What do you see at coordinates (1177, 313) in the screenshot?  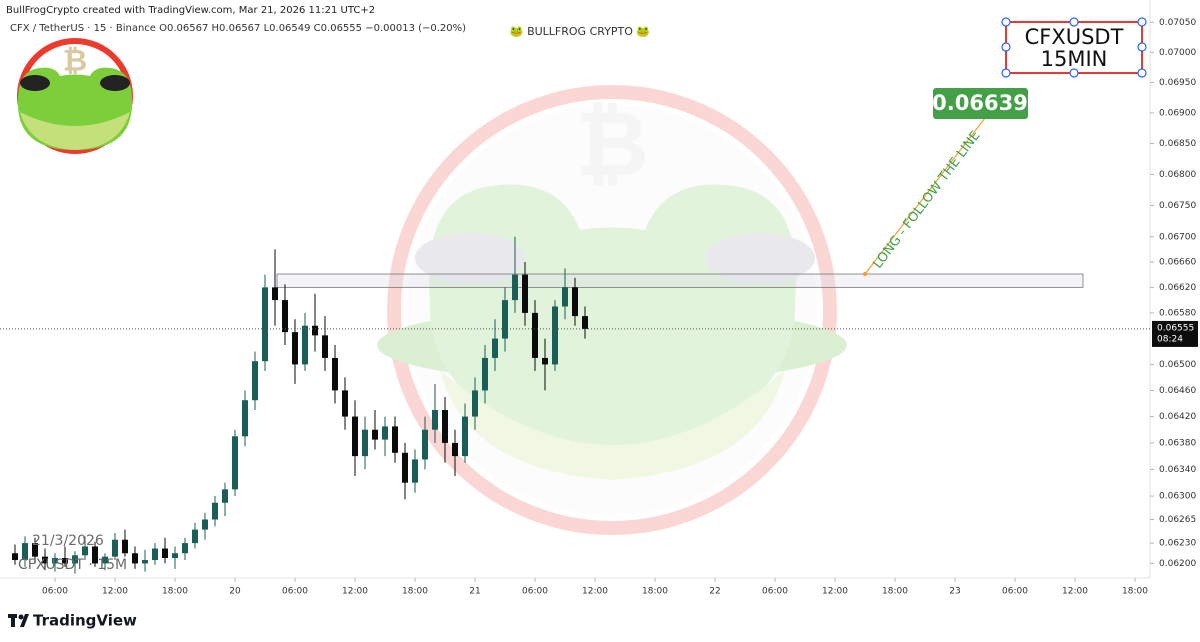 I see `y-tick-label: 0.06580` at bounding box center [1177, 313].